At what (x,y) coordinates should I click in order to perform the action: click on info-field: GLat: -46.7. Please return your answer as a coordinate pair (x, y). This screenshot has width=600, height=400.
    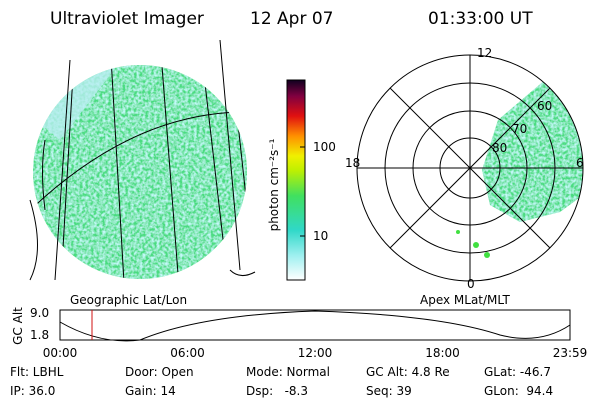
    Looking at the image, I should click on (517, 372).